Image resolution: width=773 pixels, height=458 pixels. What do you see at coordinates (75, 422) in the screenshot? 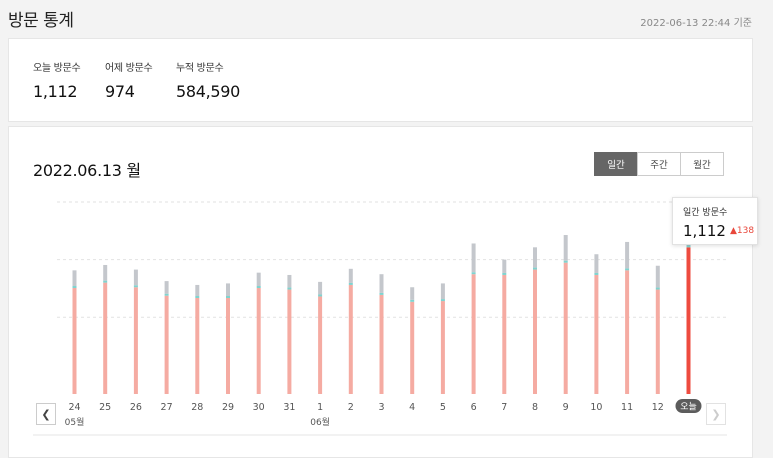
I see `month-label: 05월` at bounding box center [75, 422].